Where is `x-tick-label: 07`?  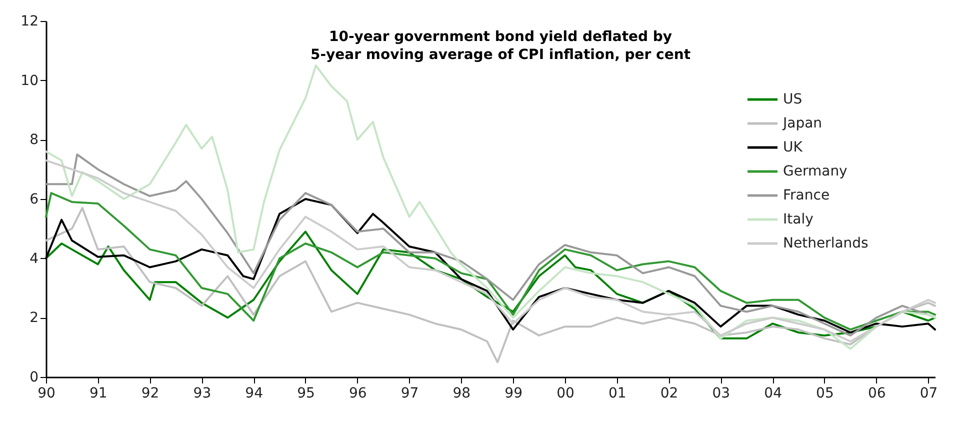 x-tick-label: 07 is located at coordinates (929, 394).